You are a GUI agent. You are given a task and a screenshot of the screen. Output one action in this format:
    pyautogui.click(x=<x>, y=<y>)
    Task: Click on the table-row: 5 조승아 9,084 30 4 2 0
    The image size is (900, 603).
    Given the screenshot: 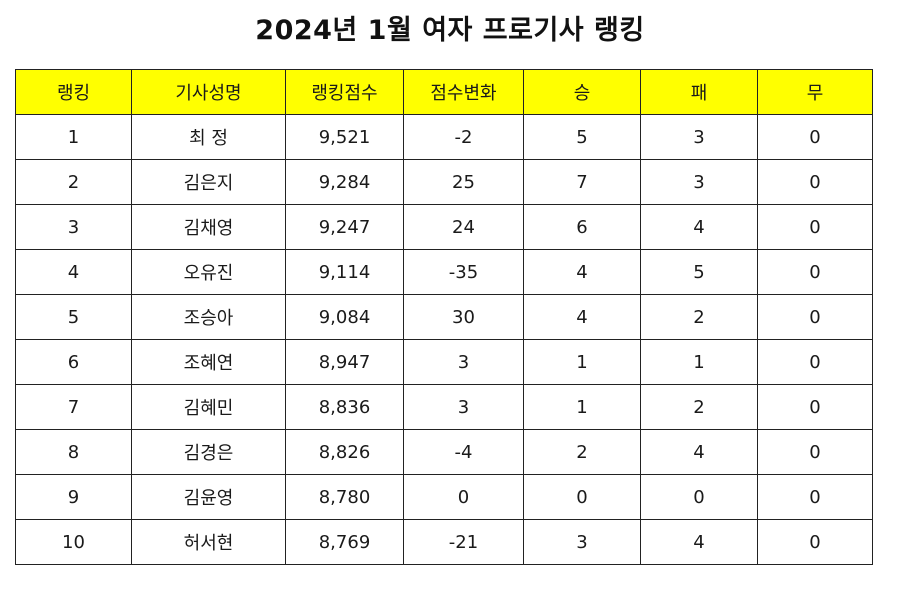 What is the action you would take?
    pyautogui.click(x=444, y=317)
    